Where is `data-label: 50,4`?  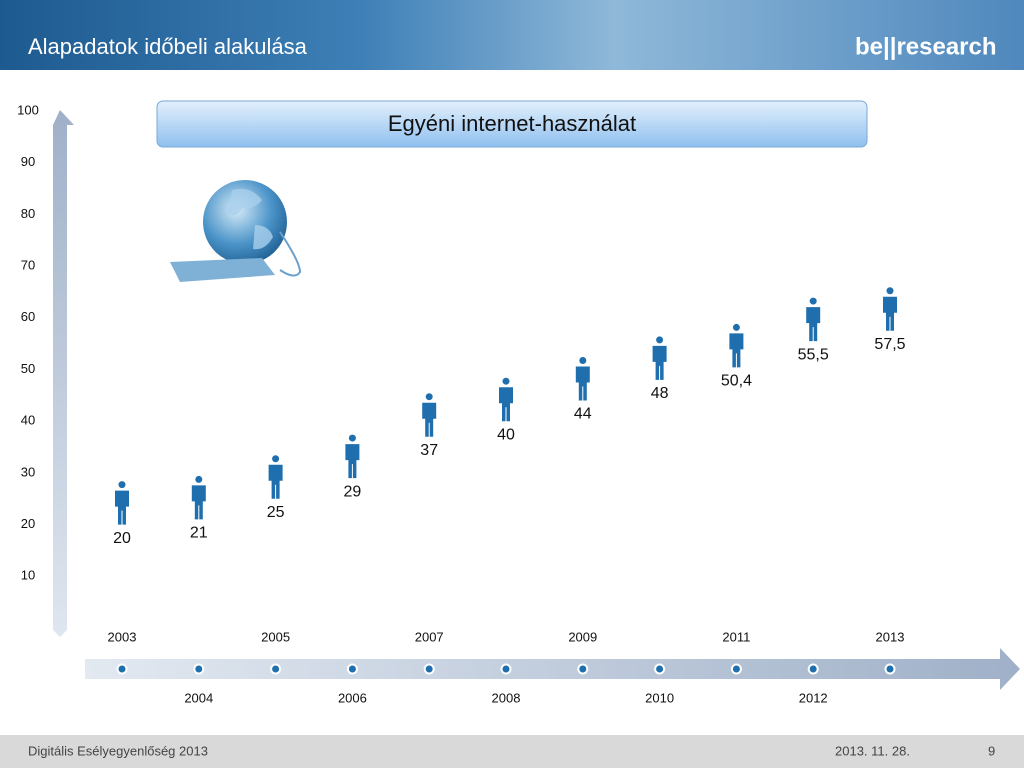 data-label: 50,4 is located at coordinates (736, 381).